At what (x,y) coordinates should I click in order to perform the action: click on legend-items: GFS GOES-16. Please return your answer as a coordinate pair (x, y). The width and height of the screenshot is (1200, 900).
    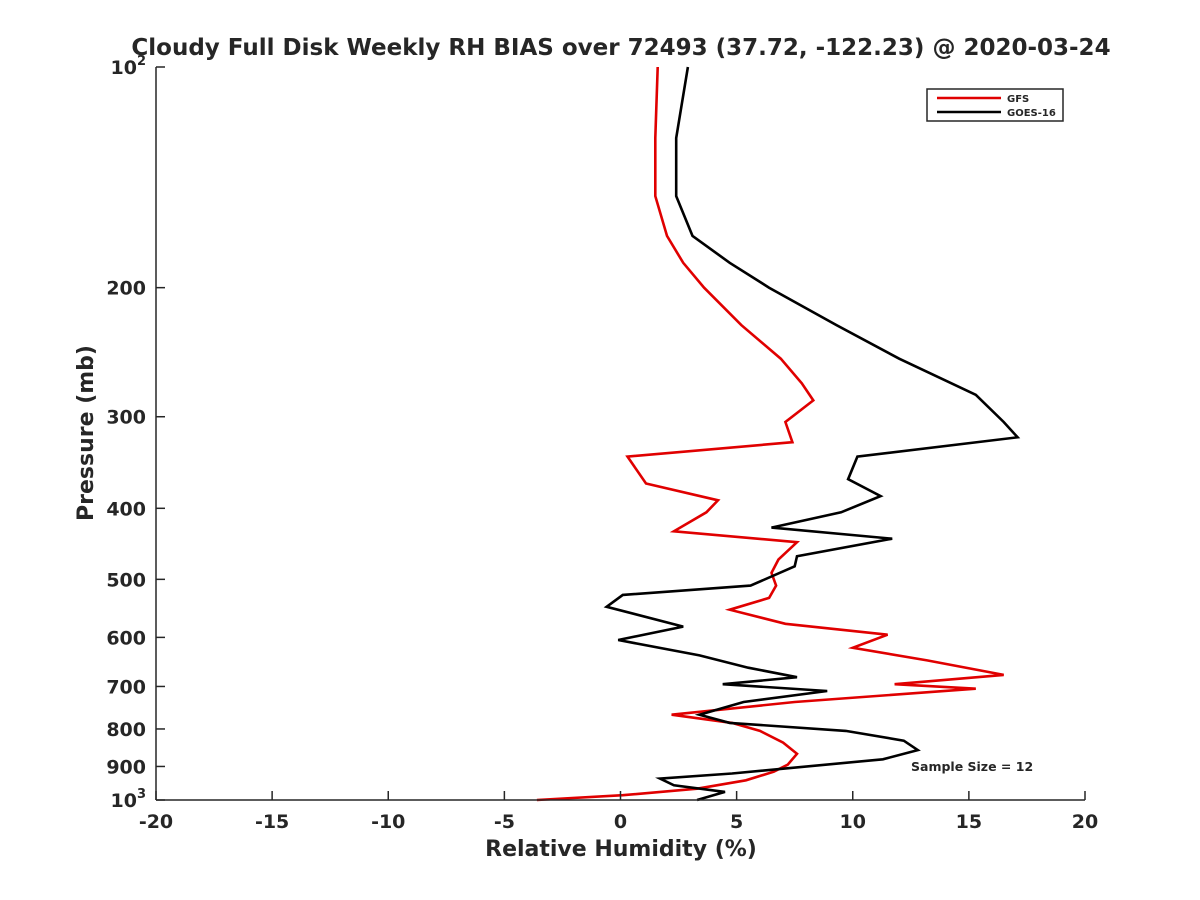
    Looking at the image, I should click on (996, 106).